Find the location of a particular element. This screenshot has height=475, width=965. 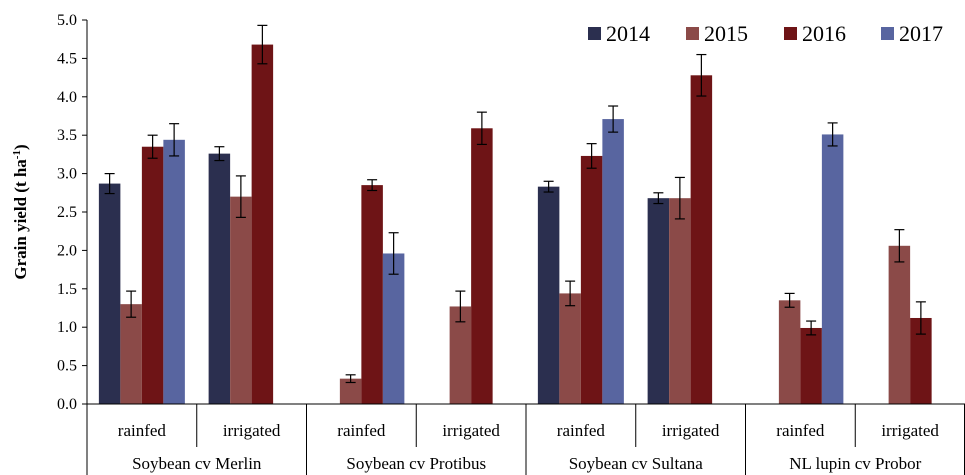

group-label: Soybean cv Protibus is located at coordinates (416, 463).